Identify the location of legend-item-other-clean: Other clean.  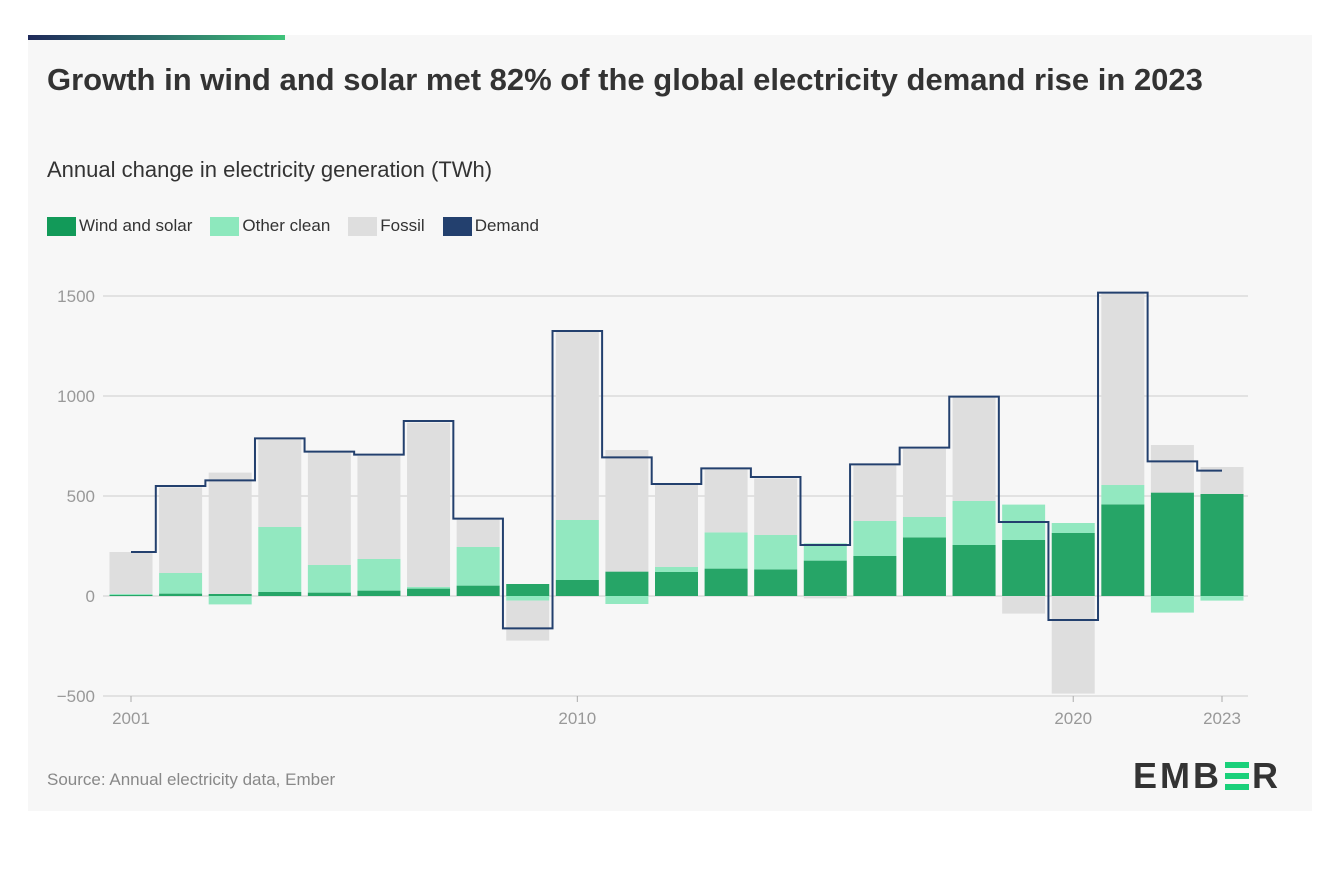
(270, 226).